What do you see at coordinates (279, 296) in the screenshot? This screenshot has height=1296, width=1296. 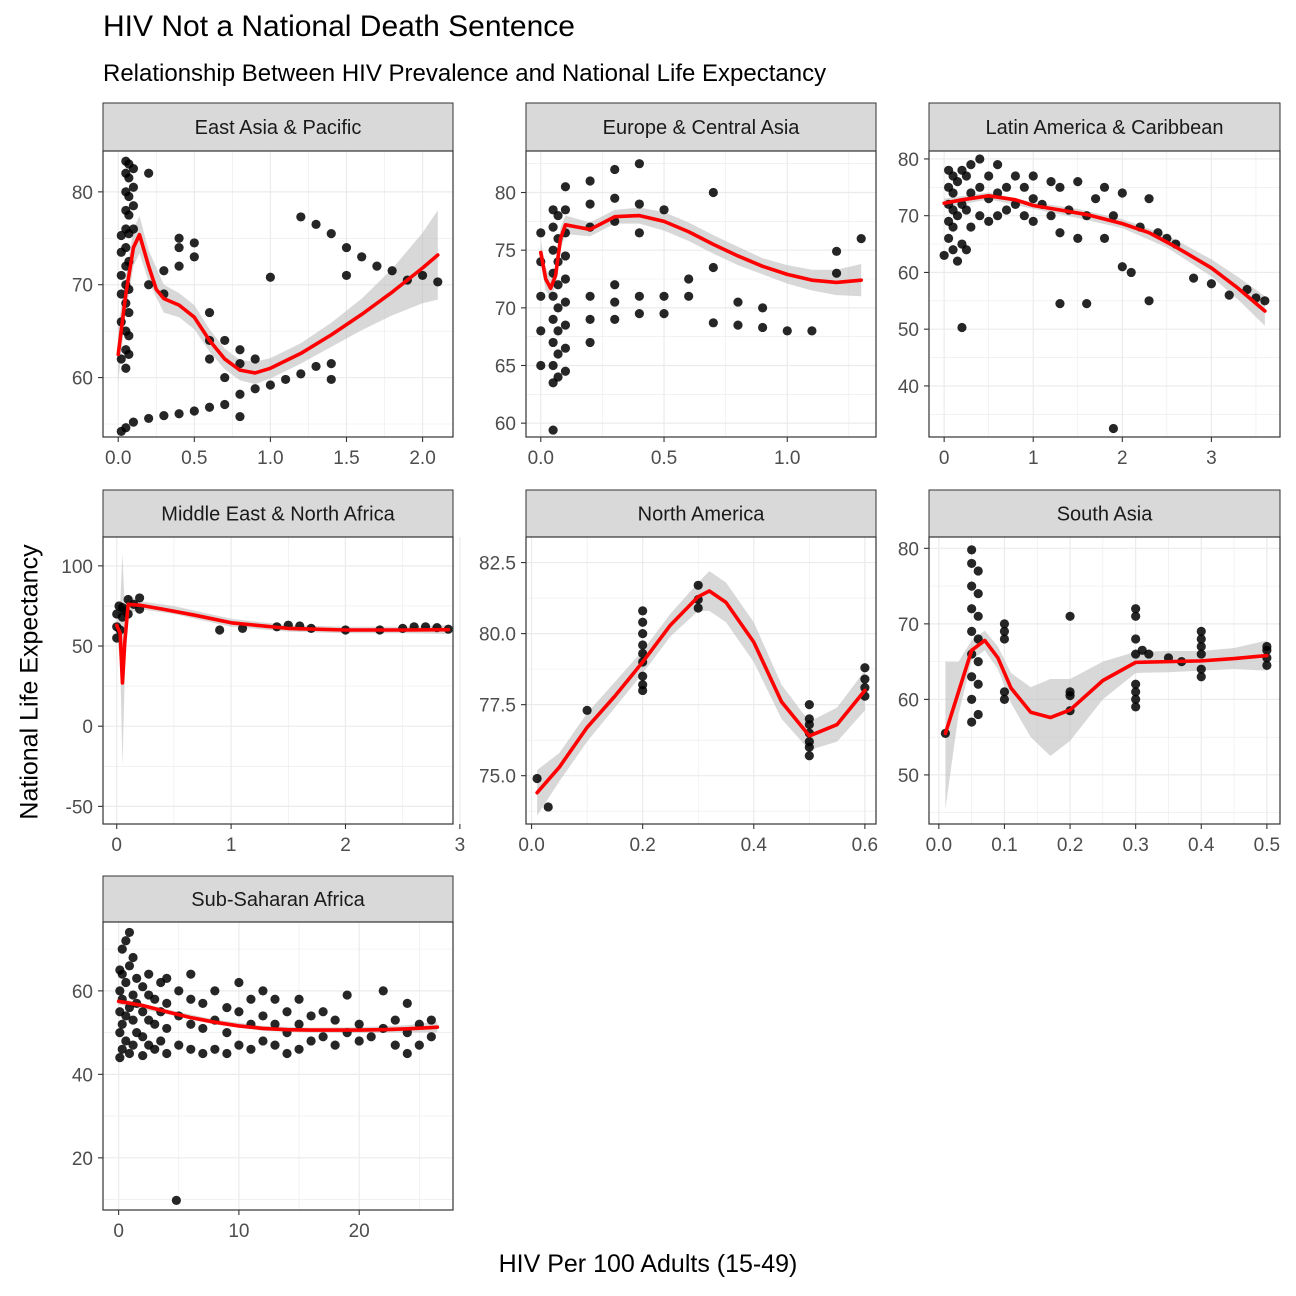 I see `plot-data-layer` at bounding box center [279, 296].